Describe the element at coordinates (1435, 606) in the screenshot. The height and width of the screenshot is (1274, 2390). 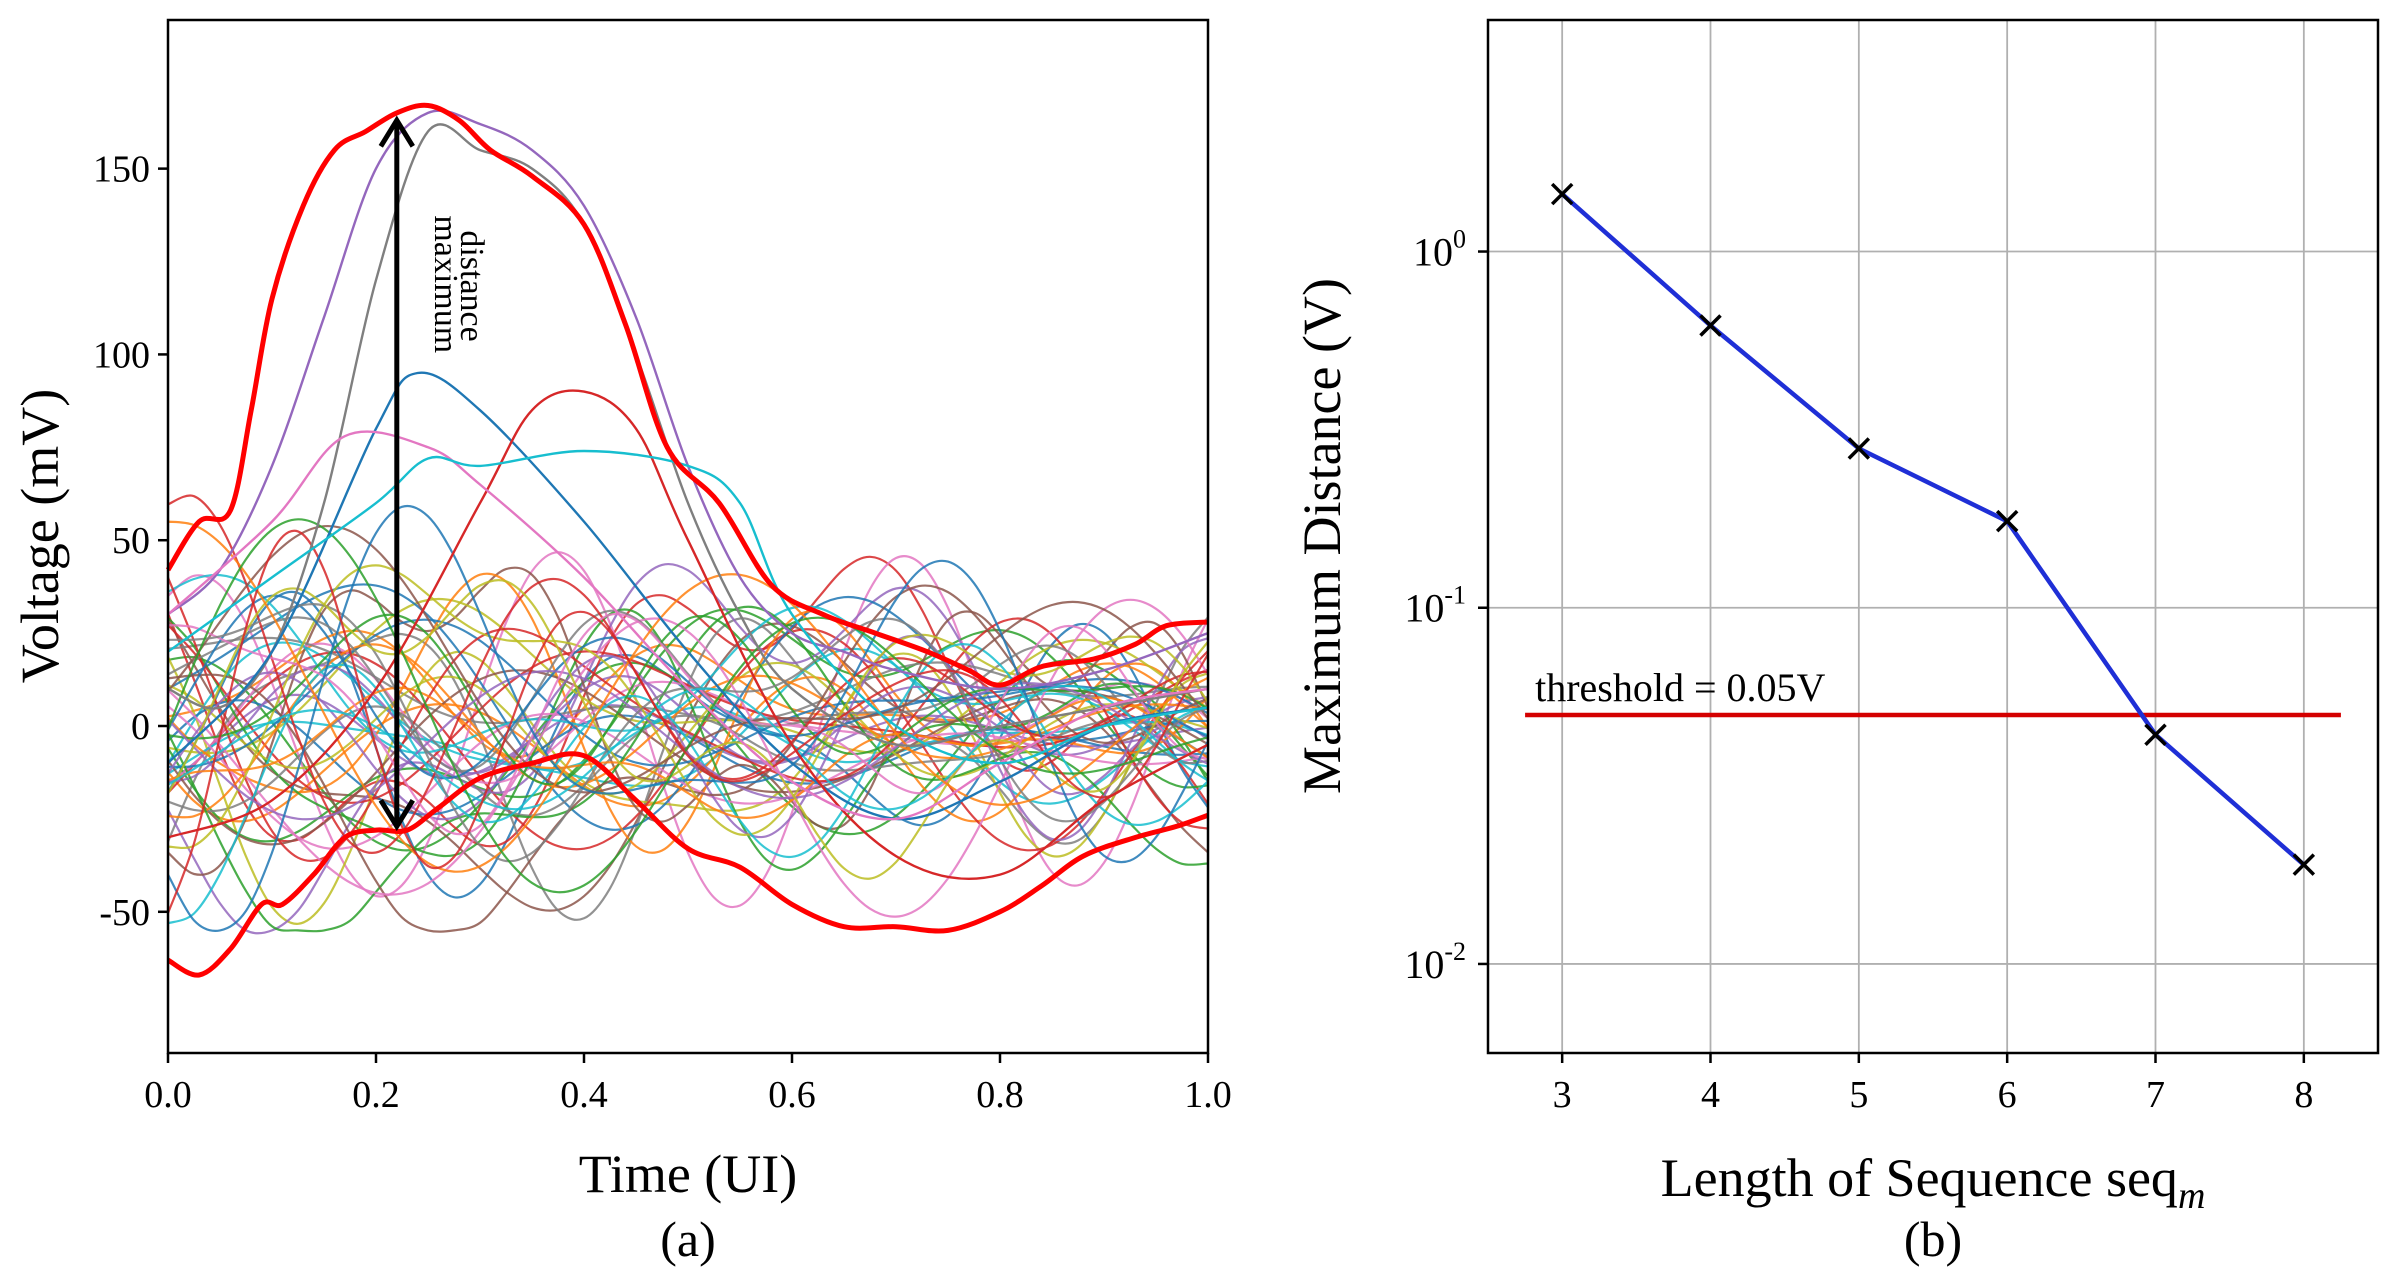
I see `b-y-tick-label: 10⁻¹` at that location.